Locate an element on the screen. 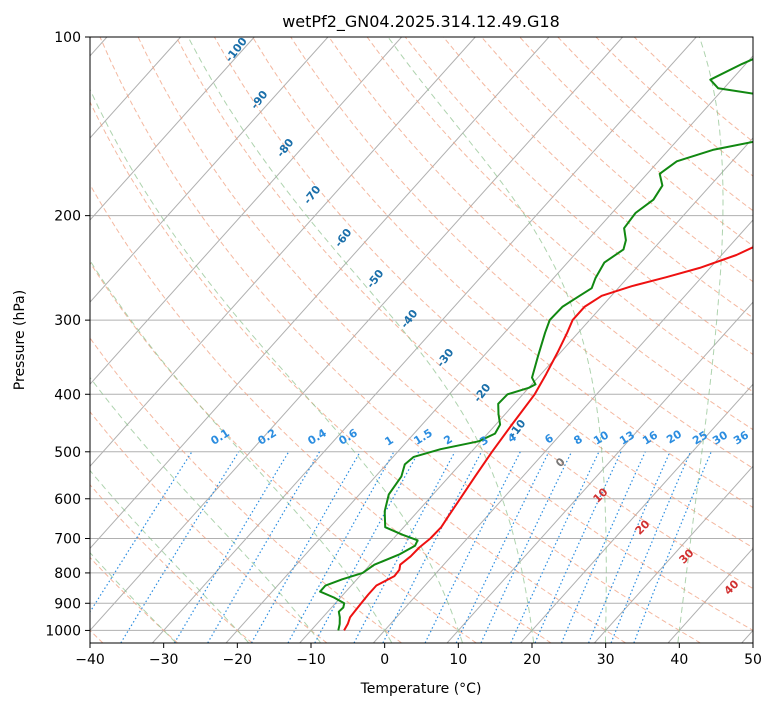 This screenshot has width=775, height=708. mixing-ratio-label: 13 is located at coordinates (627, 437).